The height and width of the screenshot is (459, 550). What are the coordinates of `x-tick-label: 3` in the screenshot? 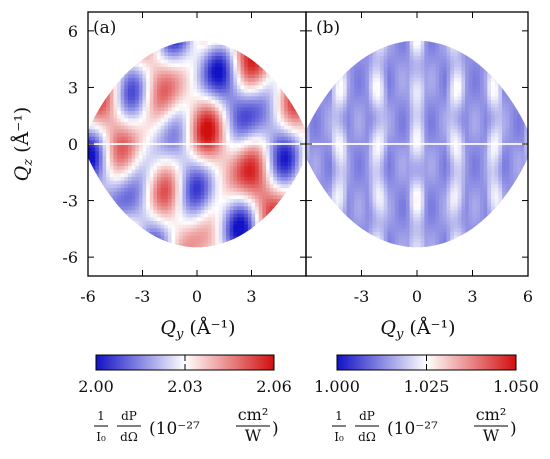 It's located at (251, 296).